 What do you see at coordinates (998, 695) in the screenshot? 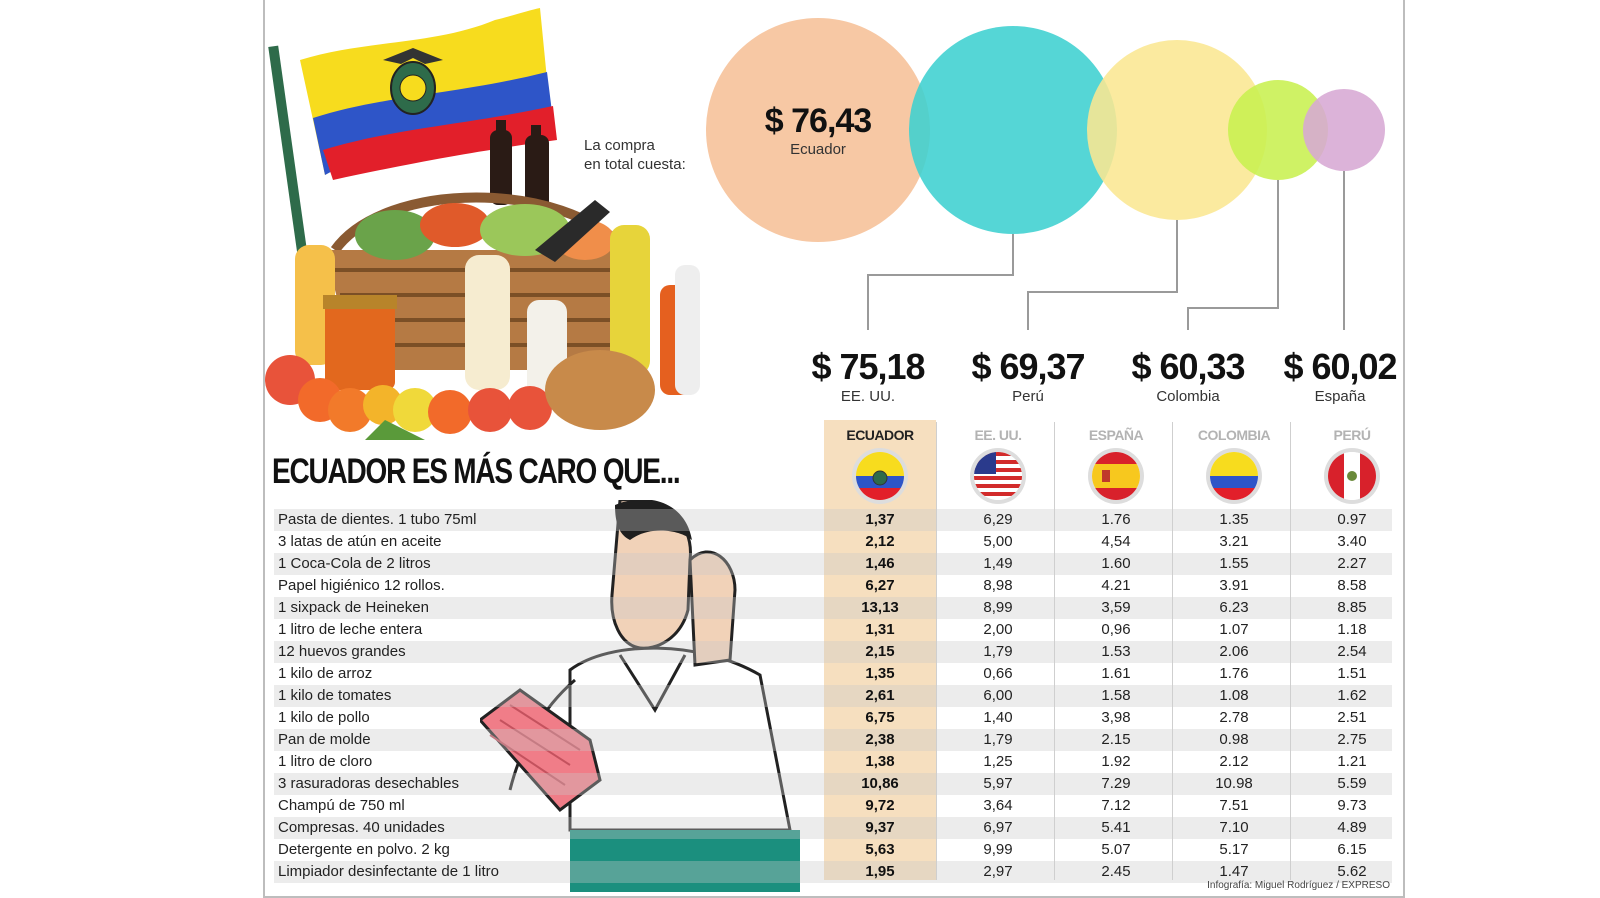
I see `table-cell: 6,00` at bounding box center [998, 695].